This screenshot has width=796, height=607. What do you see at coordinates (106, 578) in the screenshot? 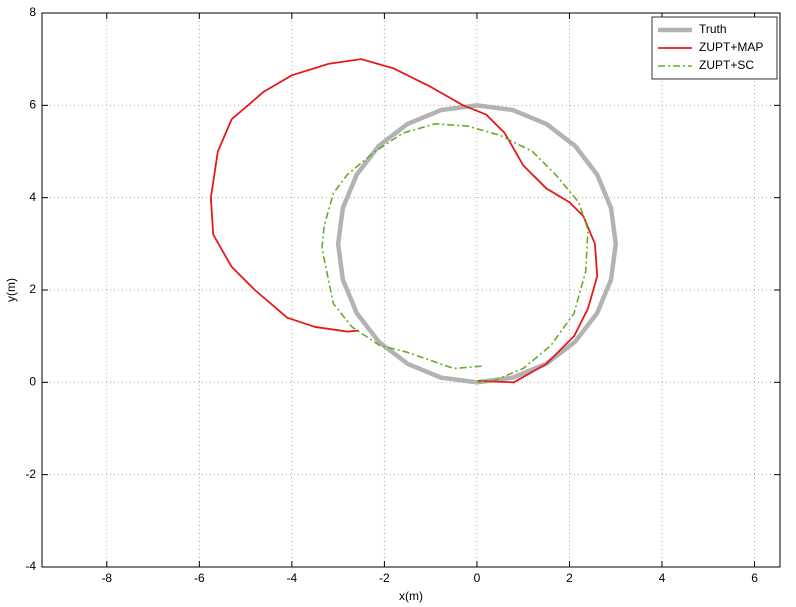
I see `x-tick-label: -8` at bounding box center [106, 578].